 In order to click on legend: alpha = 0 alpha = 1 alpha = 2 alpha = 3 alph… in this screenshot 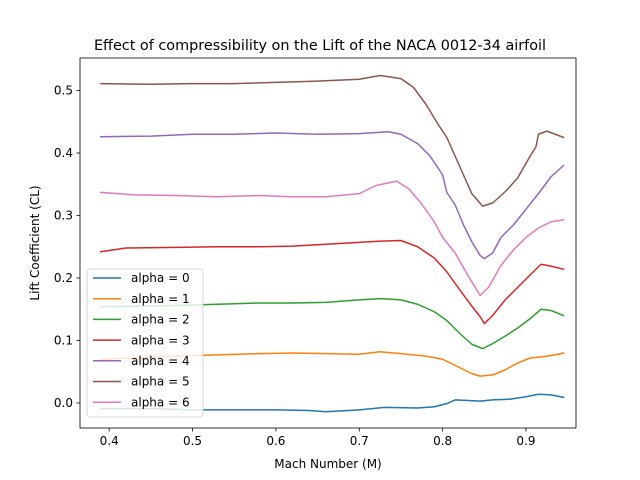, I will do `click(145, 343)`.